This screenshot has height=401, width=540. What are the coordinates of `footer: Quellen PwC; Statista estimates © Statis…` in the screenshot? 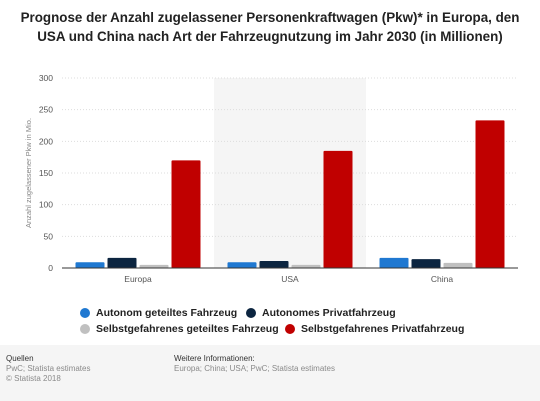 It's located at (270, 373).